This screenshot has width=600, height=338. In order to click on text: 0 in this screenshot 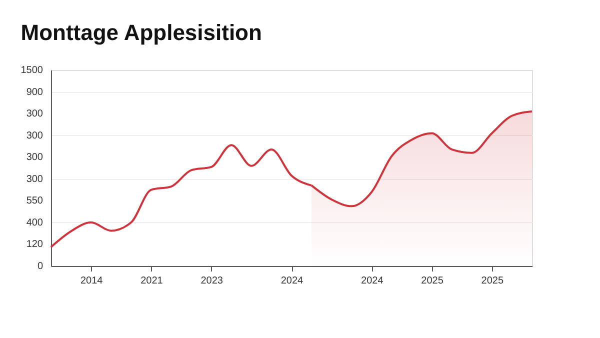, I will do `click(40, 266)`.